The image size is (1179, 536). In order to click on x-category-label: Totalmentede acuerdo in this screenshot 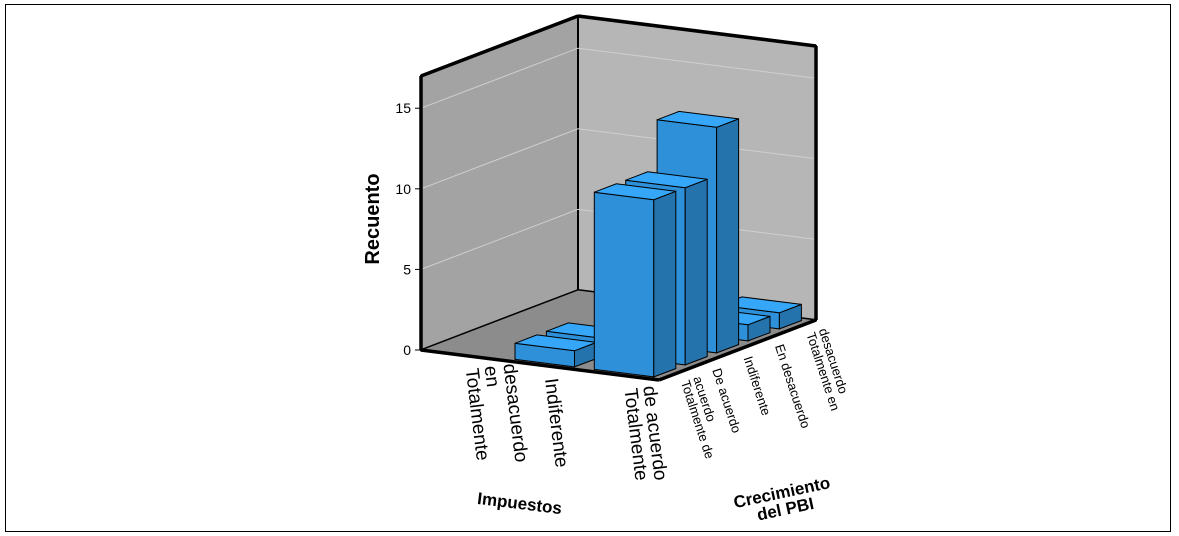, I will do `click(644, 434)`.